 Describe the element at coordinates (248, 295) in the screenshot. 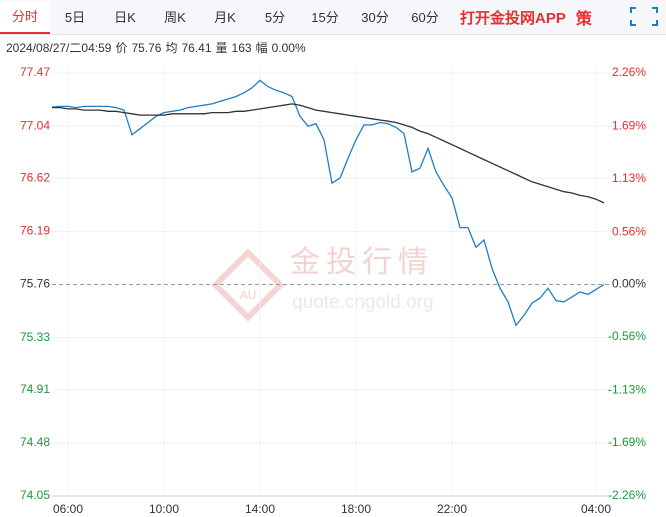

I see `watermark-logo-text: AU` at that location.